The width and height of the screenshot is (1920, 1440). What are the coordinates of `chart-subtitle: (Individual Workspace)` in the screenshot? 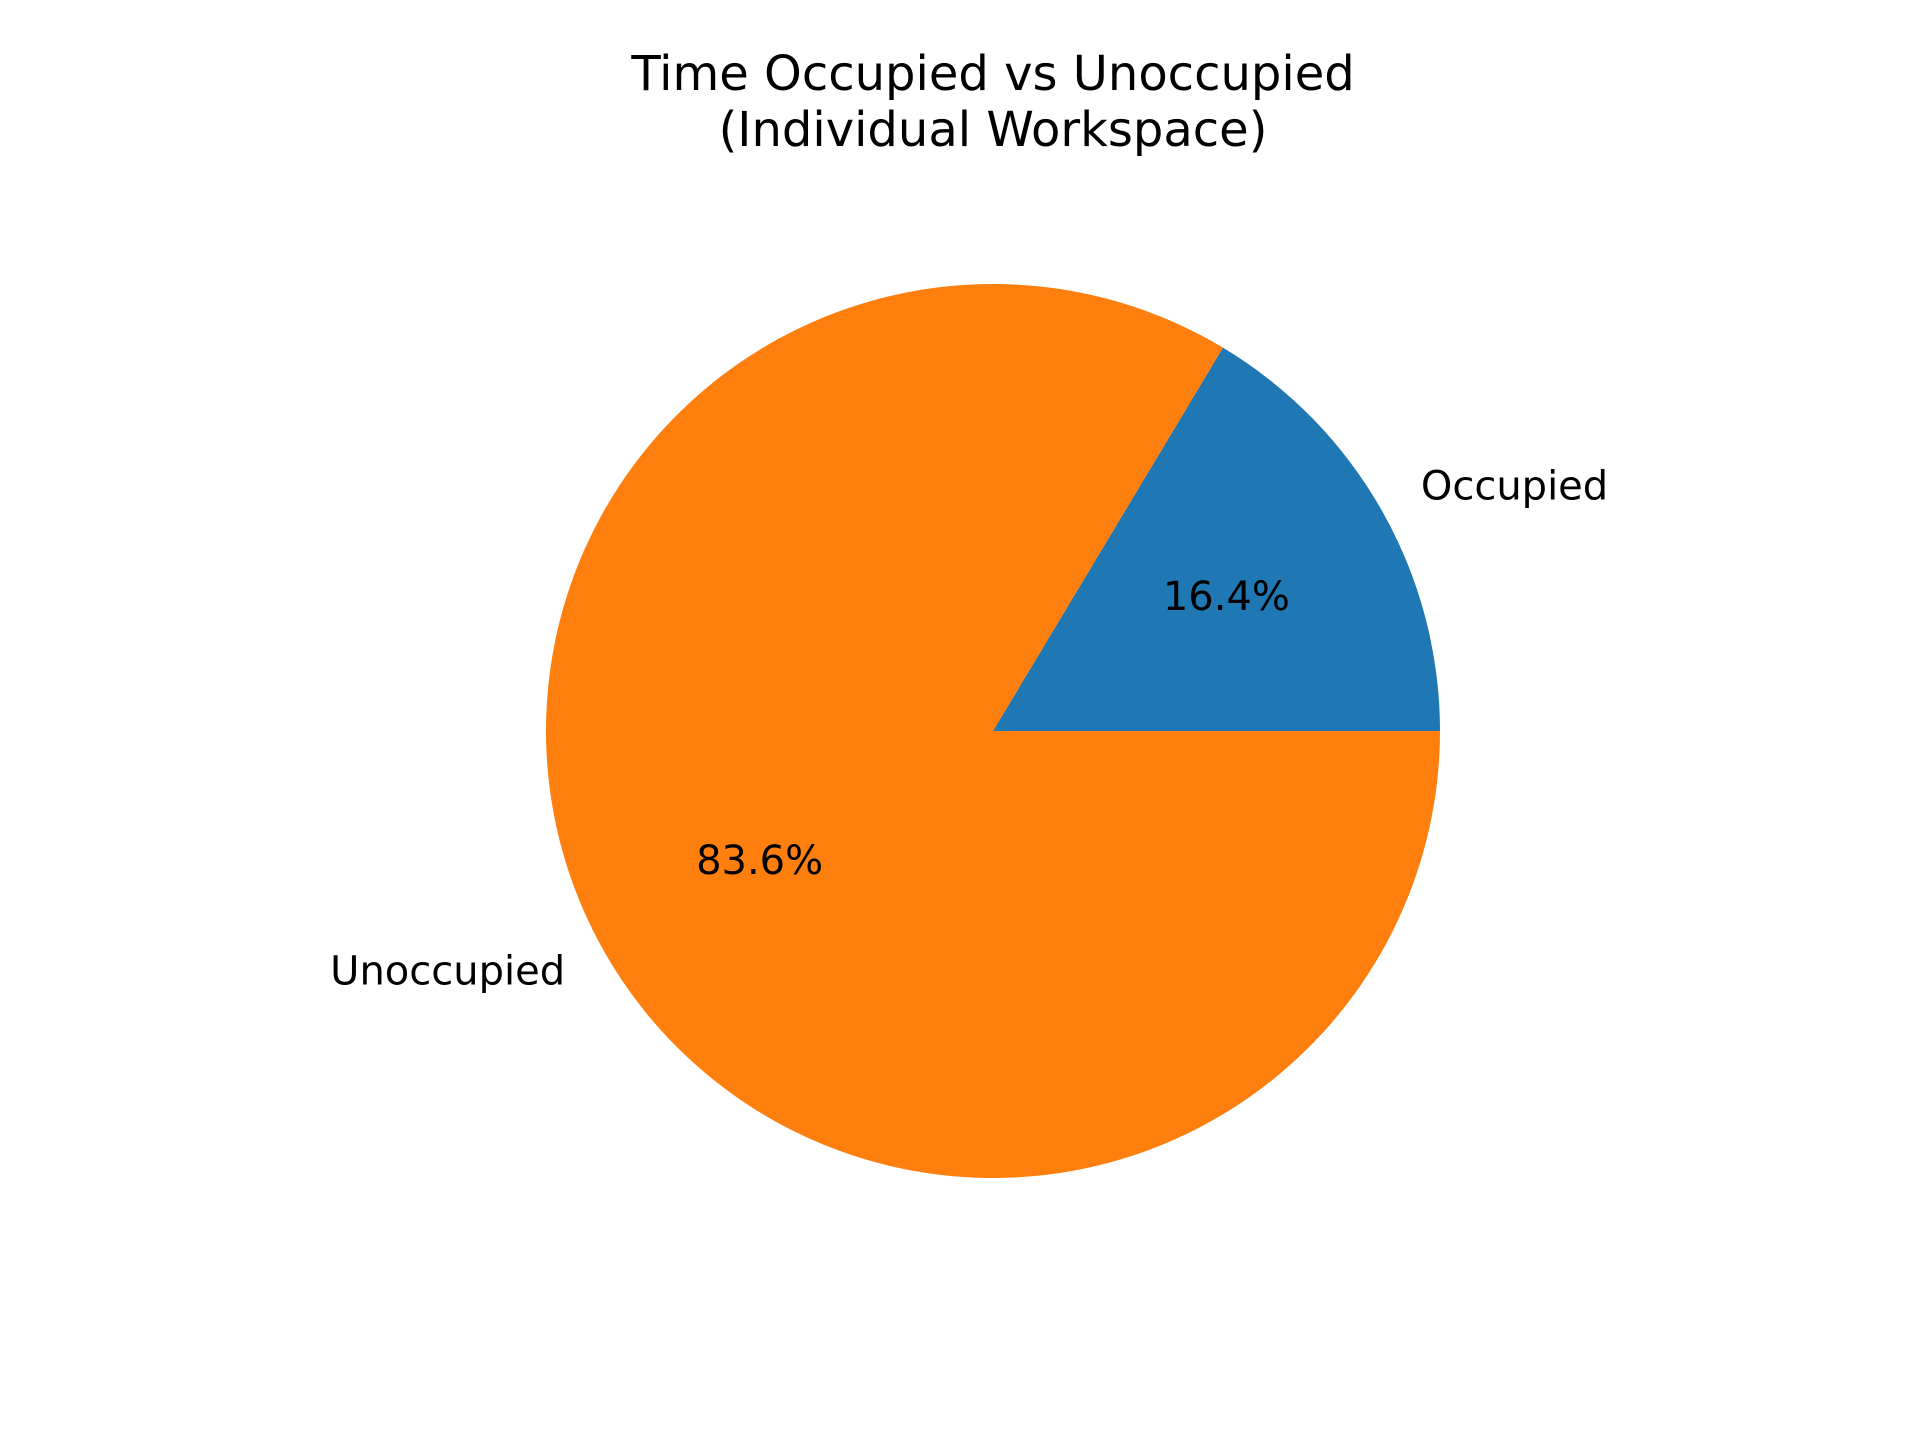 It's located at (993, 130).